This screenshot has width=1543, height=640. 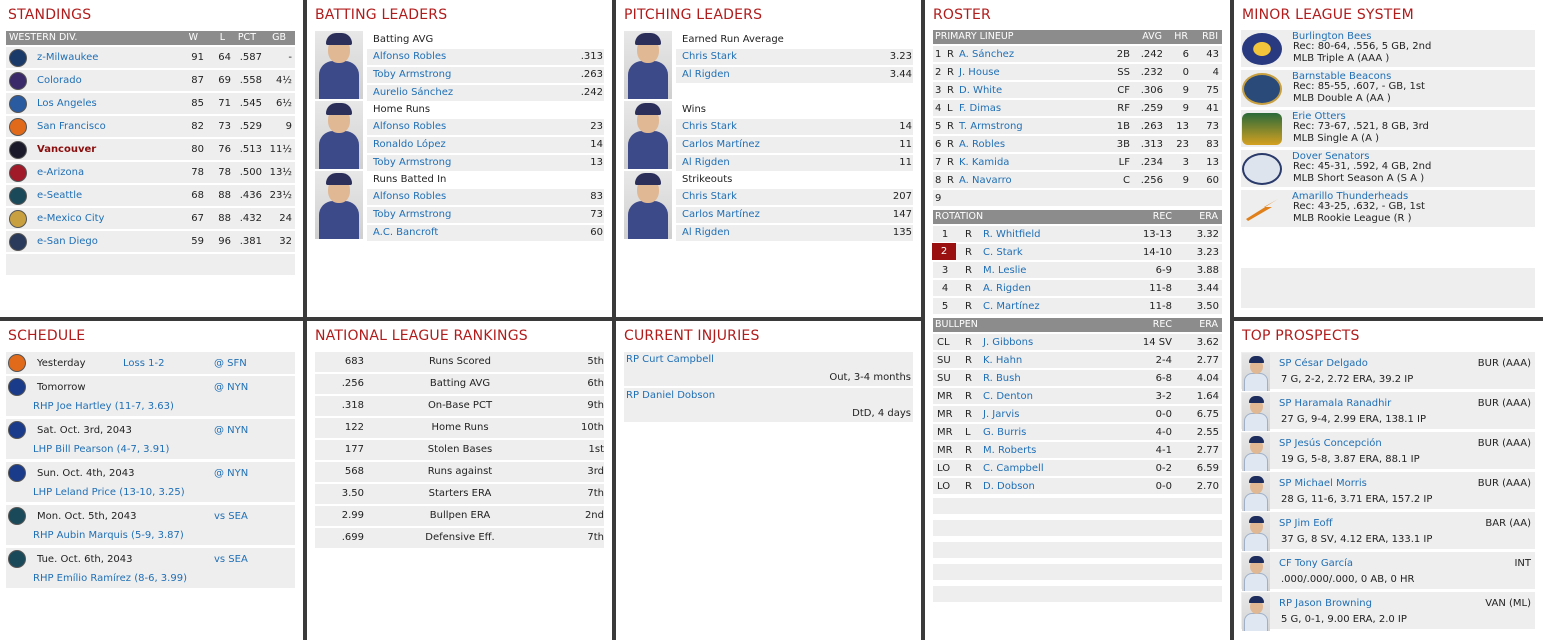 I want to click on lineup-player: A. Sánchez, so click(x=987, y=54).